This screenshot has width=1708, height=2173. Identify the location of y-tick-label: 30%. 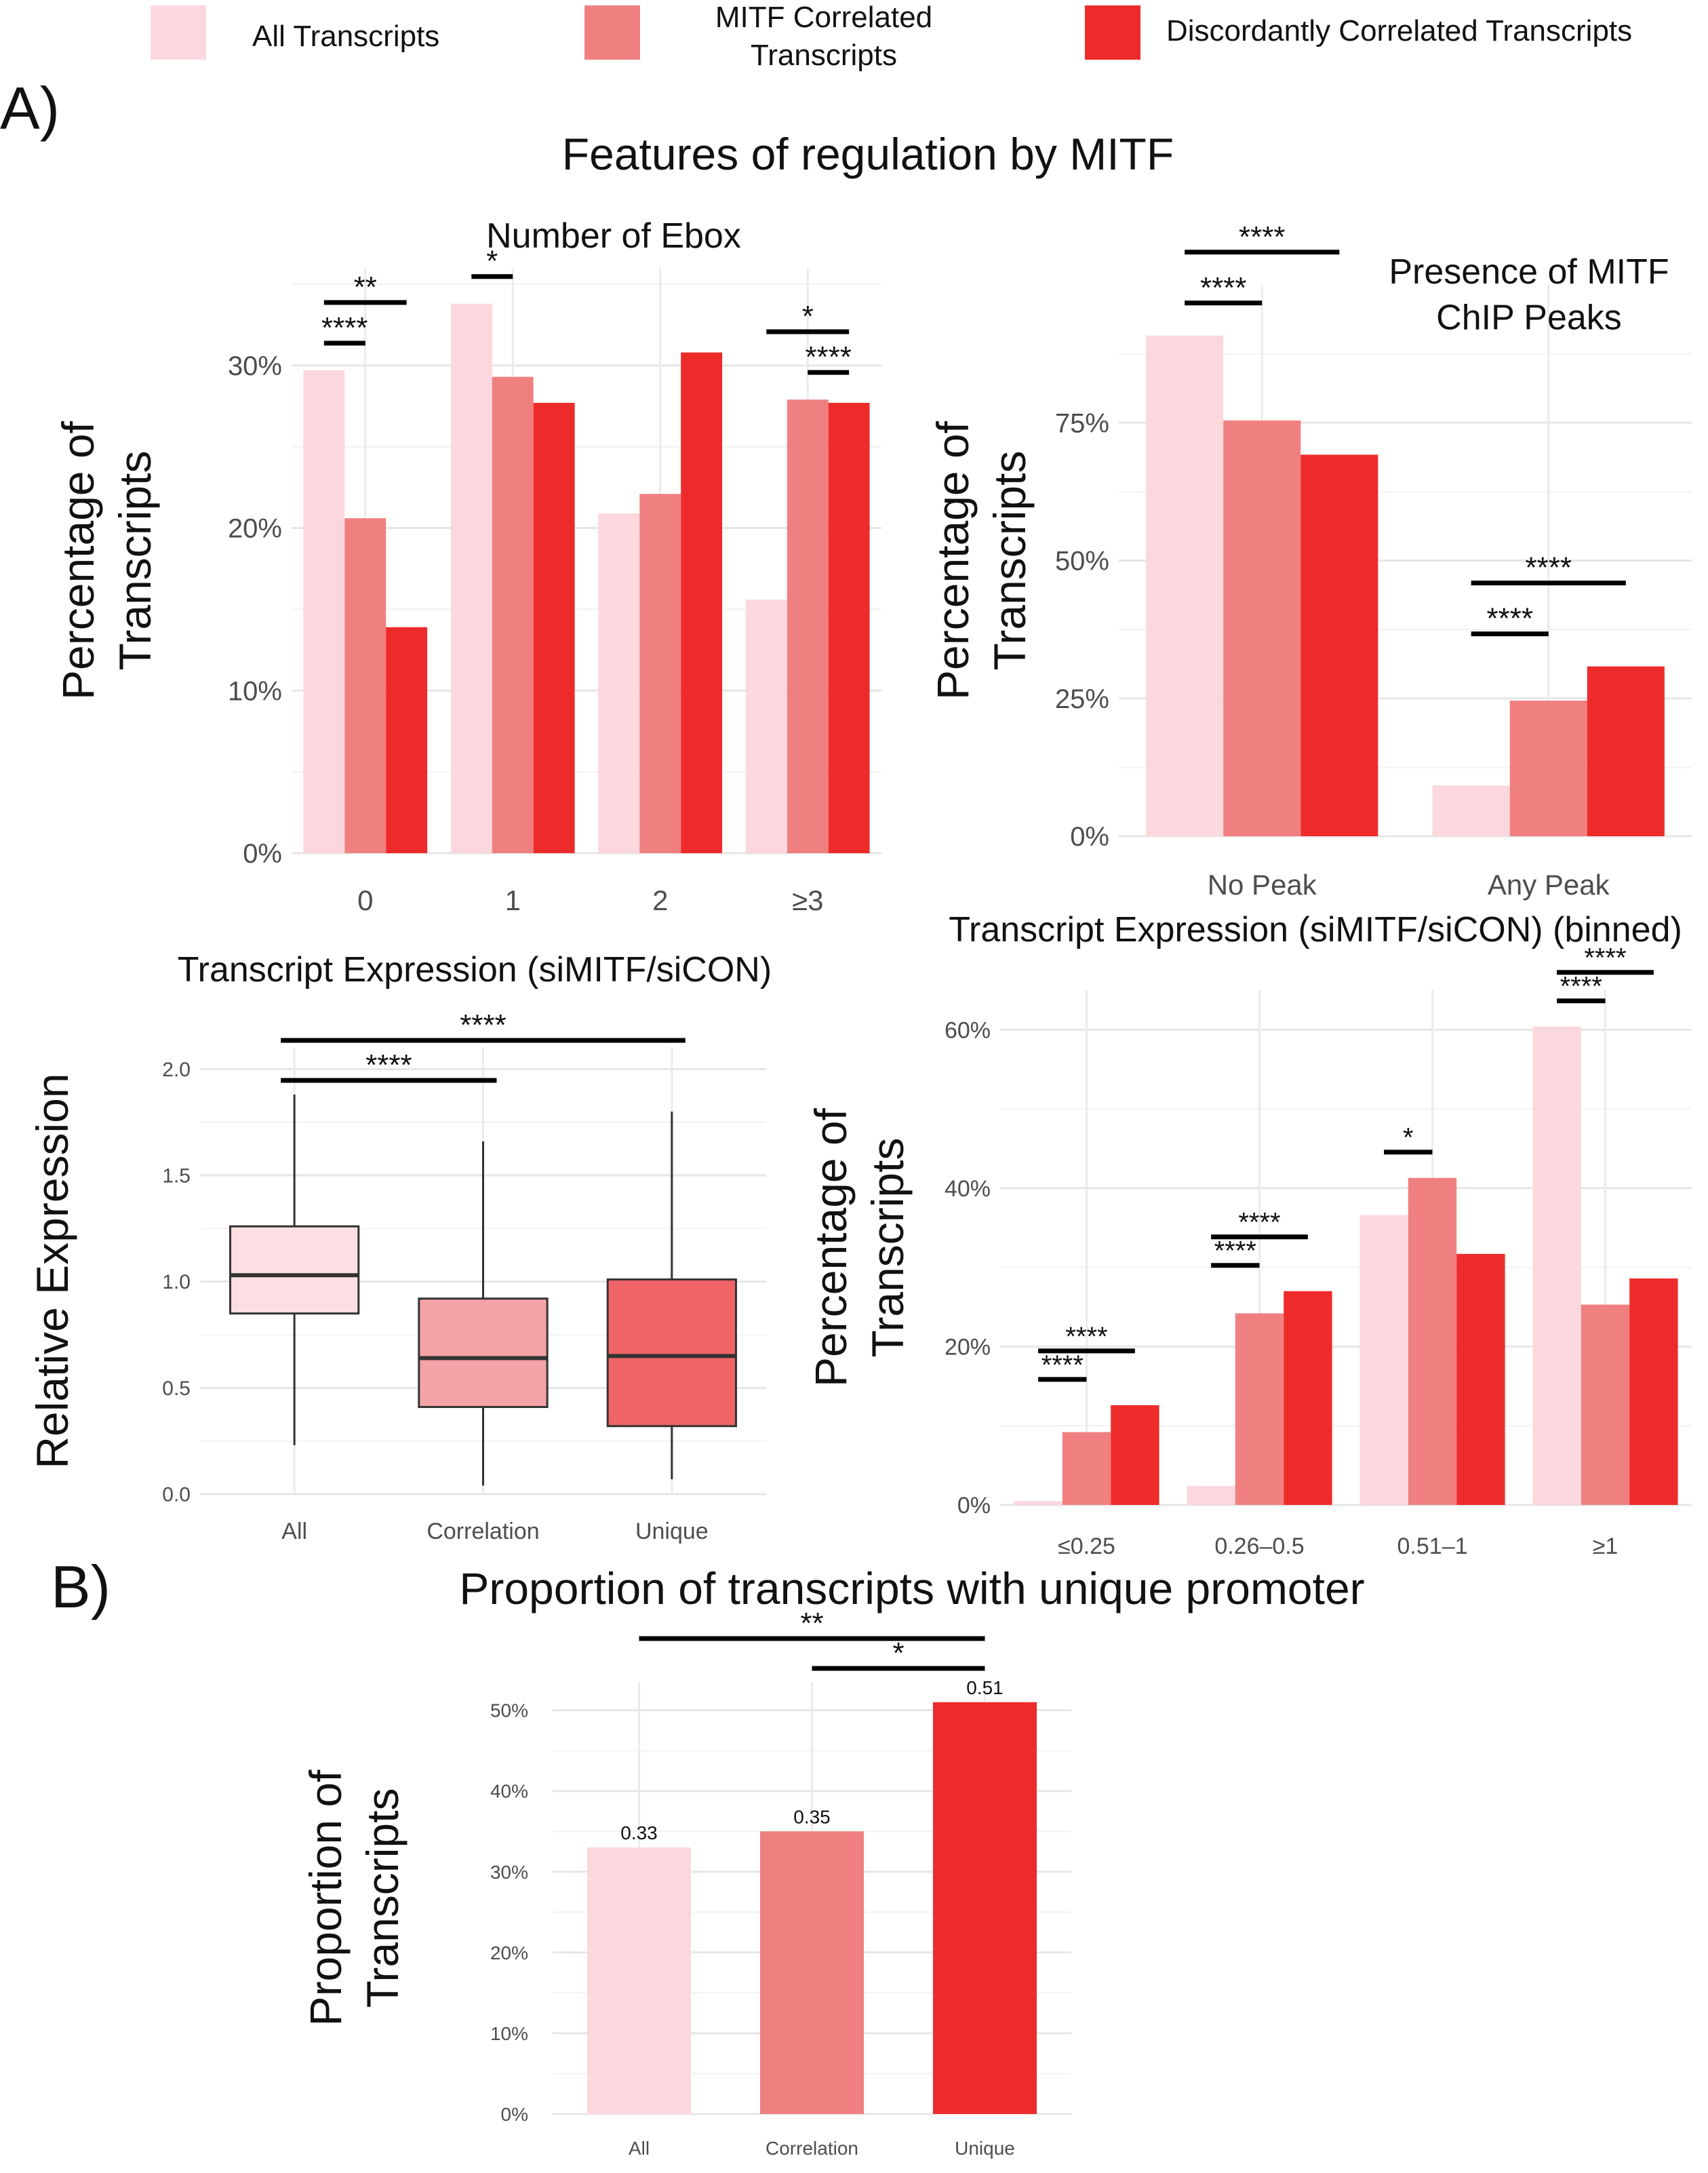
(255, 366).